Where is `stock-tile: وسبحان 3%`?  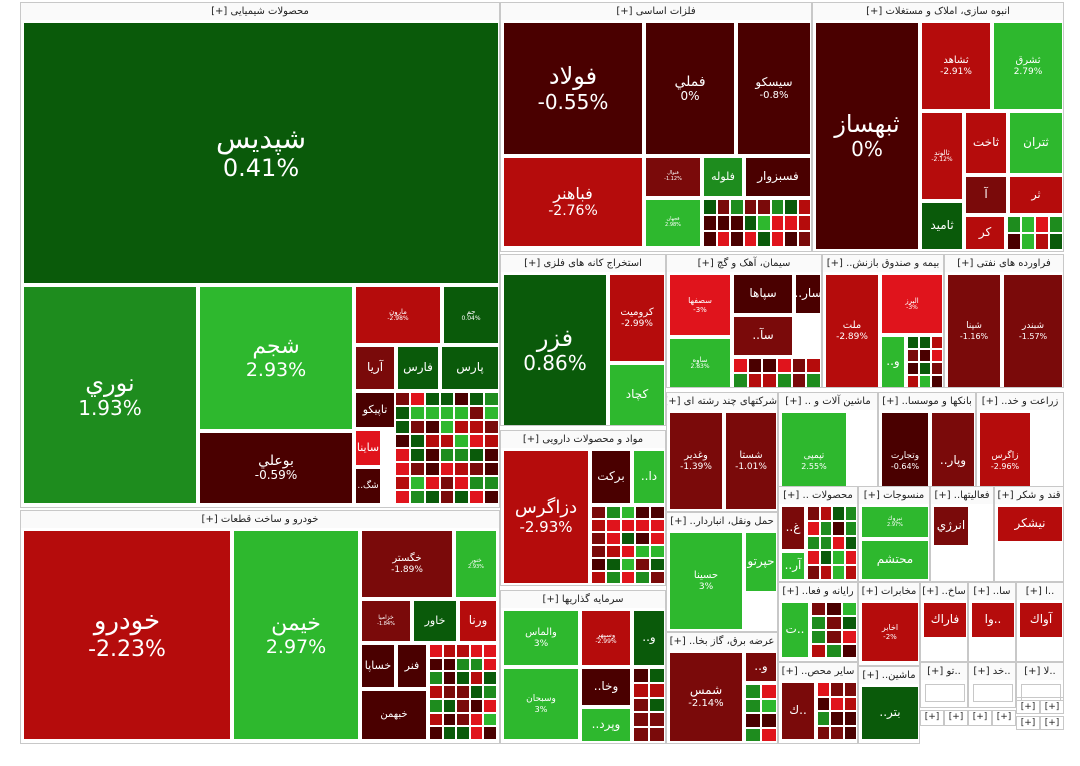
stock-tile: وسبحان 3% is located at coordinates (541, 704).